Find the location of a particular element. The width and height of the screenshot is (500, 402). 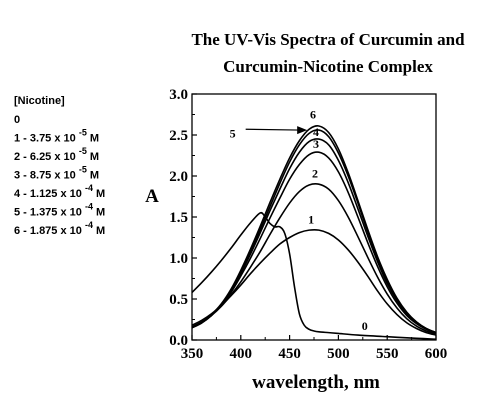

chart-title-line-2: Curcumin-Nicotine Complex is located at coordinates (328, 66).